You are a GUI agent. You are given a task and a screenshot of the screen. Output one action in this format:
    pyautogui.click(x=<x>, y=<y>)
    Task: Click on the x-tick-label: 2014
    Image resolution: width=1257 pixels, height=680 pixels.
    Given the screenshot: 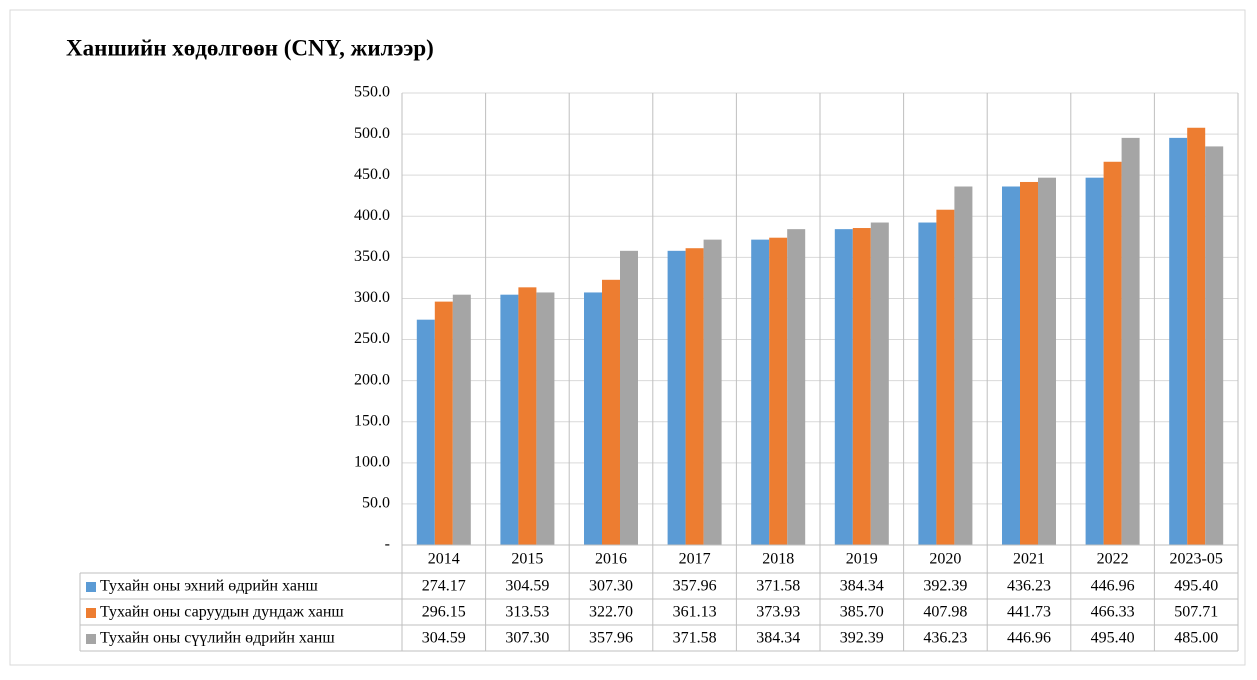 What is the action you would take?
    pyautogui.click(x=444, y=559)
    